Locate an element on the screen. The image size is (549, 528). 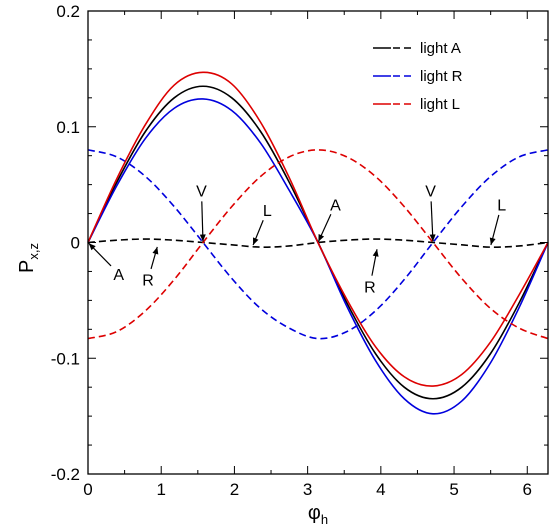
x-tick-label: 4 is located at coordinates (380, 489).